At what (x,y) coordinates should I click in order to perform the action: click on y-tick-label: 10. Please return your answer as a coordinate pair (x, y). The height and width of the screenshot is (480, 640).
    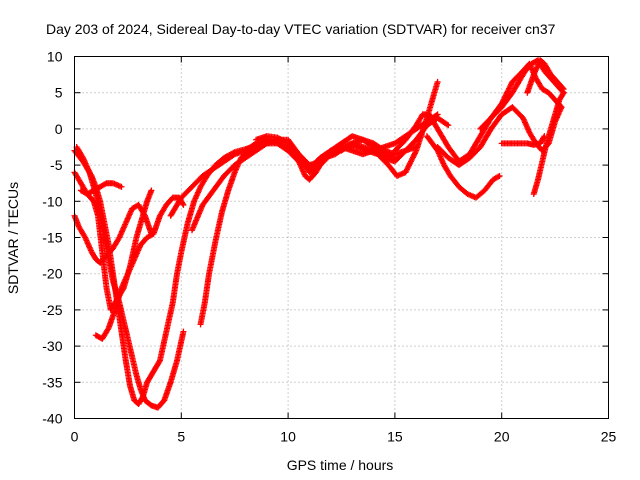
    Looking at the image, I should click on (55, 57).